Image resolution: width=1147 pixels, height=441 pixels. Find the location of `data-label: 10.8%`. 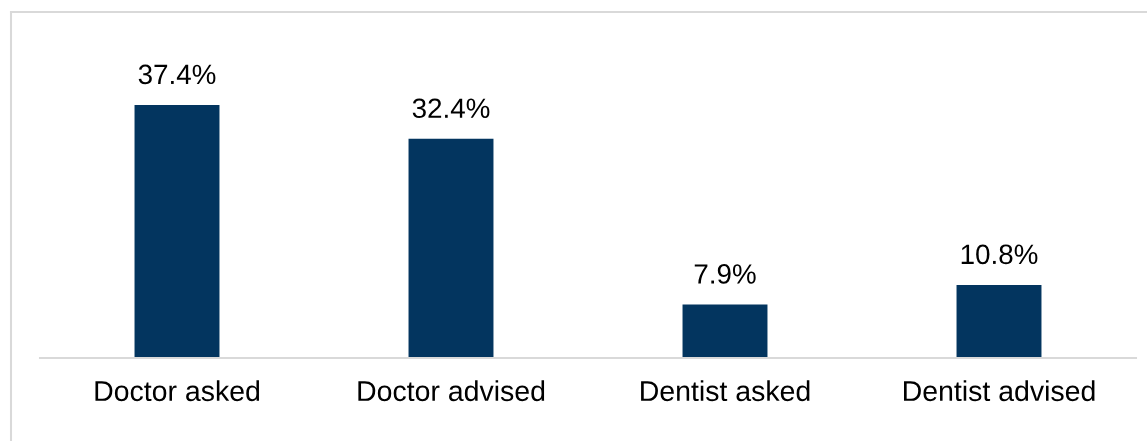

data-label: 10.8% is located at coordinates (999, 254).